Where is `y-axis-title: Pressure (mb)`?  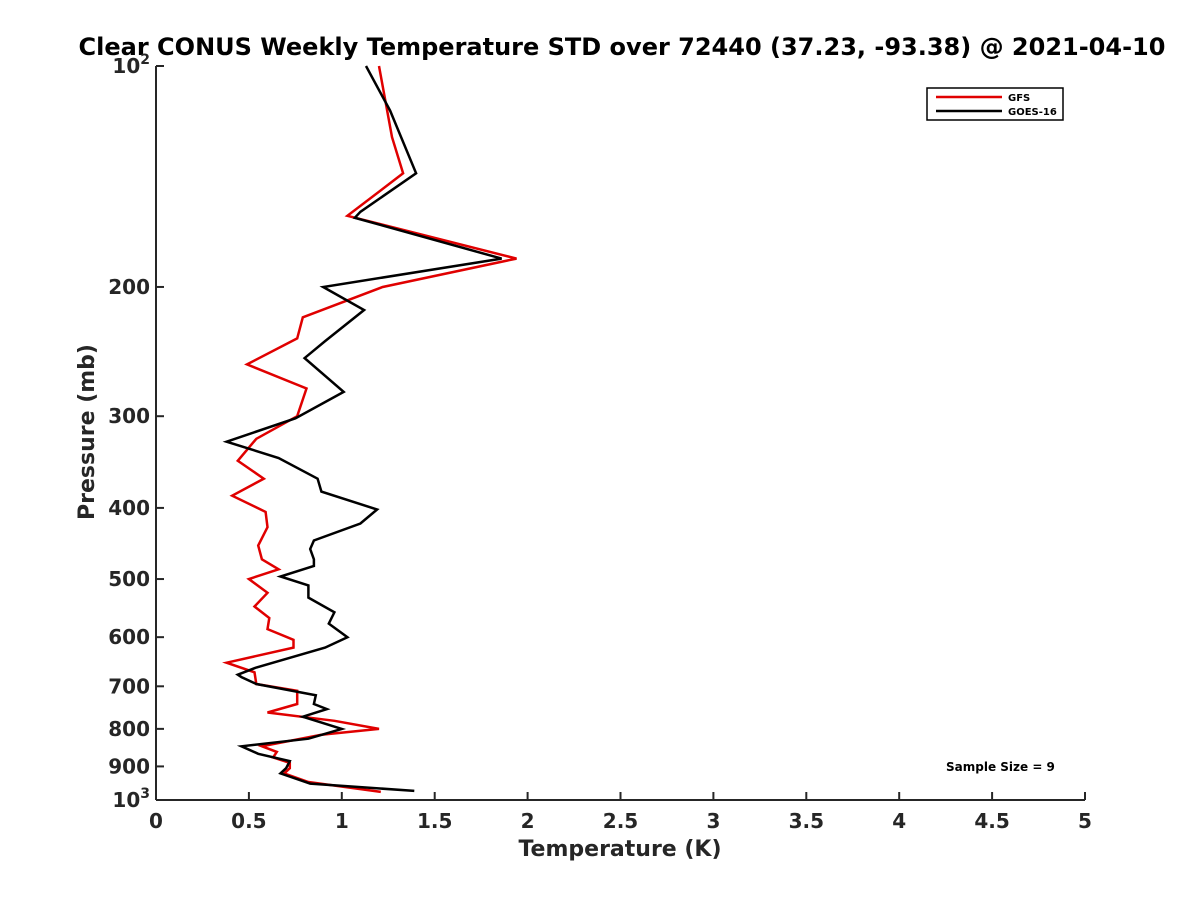 y-axis-title: Pressure (mb) is located at coordinates (87, 432).